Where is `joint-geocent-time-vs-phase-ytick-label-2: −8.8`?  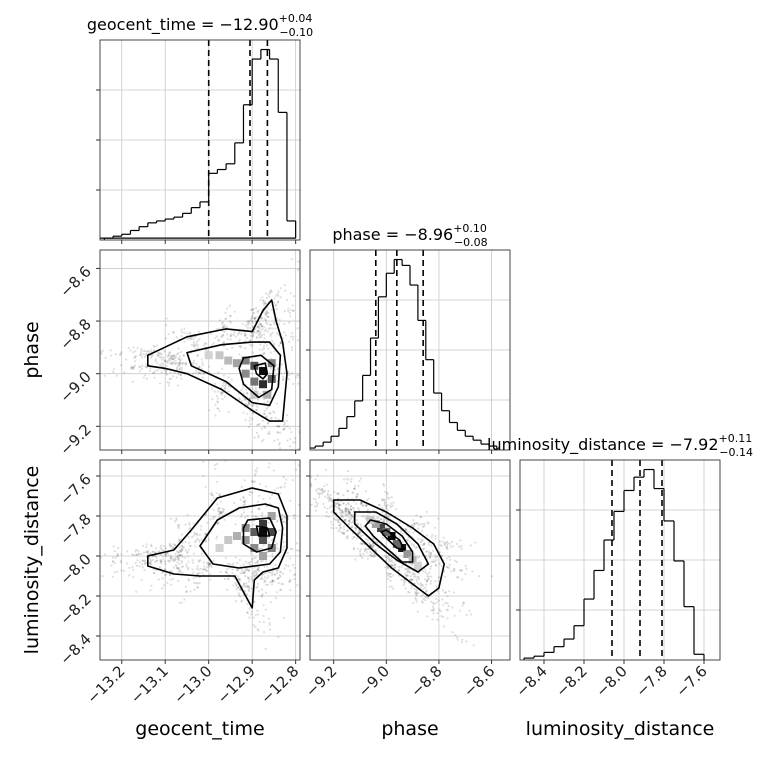
joint-geocent-time-vs-phase-ytick-label-2: −8.8 is located at coordinates (75, 334).